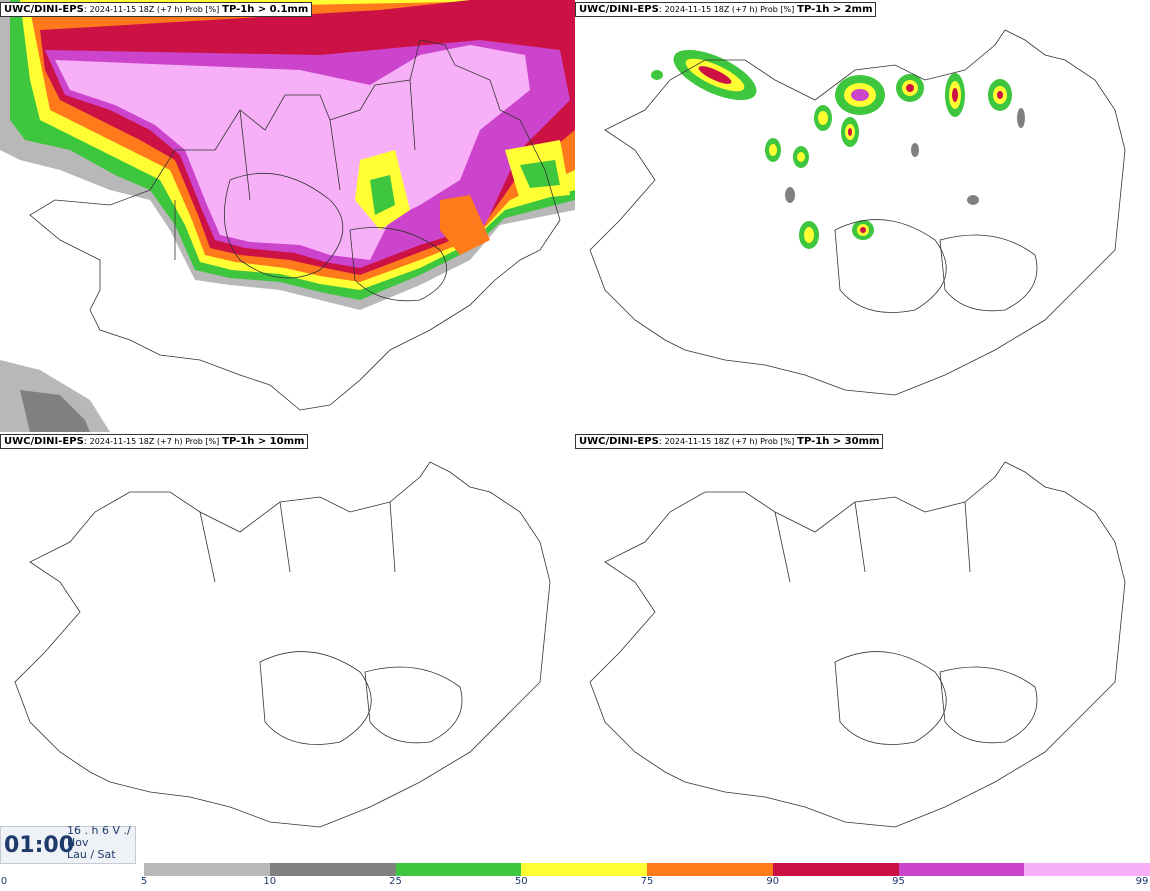 The height and width of the screenshot is (891, 1150). Describe the element at coordinates (898, 881) in the screenshot. I see `colorbar-tick-label: 95` at that location.